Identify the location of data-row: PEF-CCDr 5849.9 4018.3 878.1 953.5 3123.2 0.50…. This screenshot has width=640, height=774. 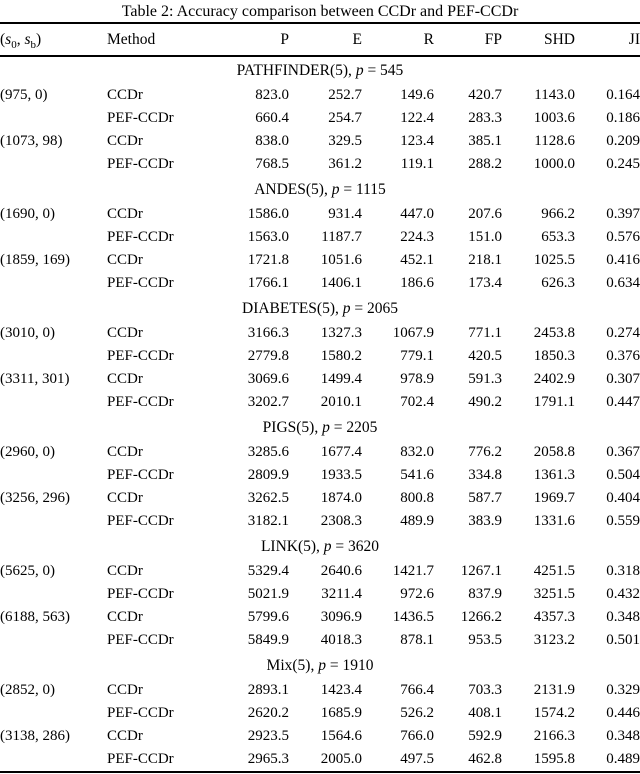
(320, 640).